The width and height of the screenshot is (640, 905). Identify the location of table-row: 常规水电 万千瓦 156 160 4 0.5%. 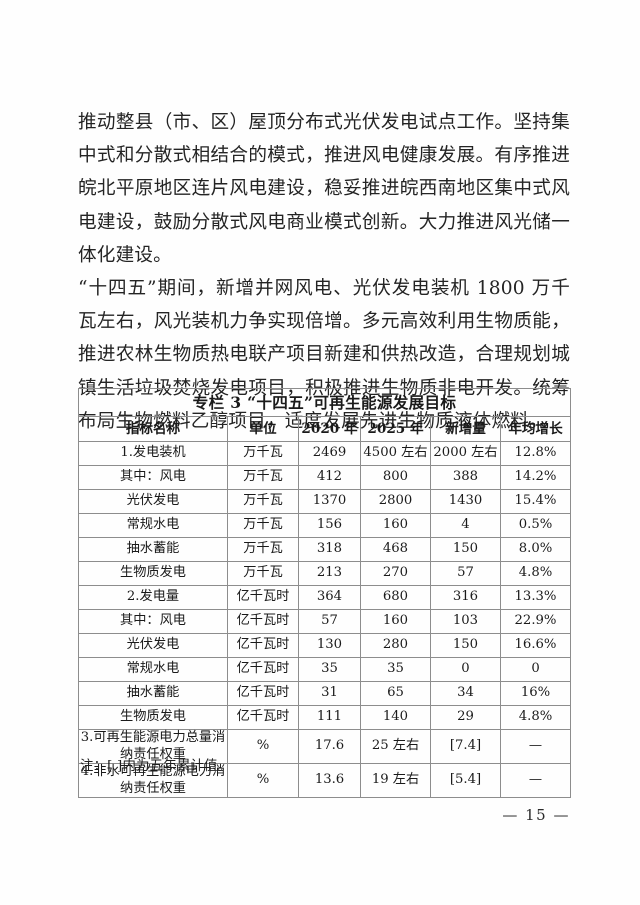
(325, 525).